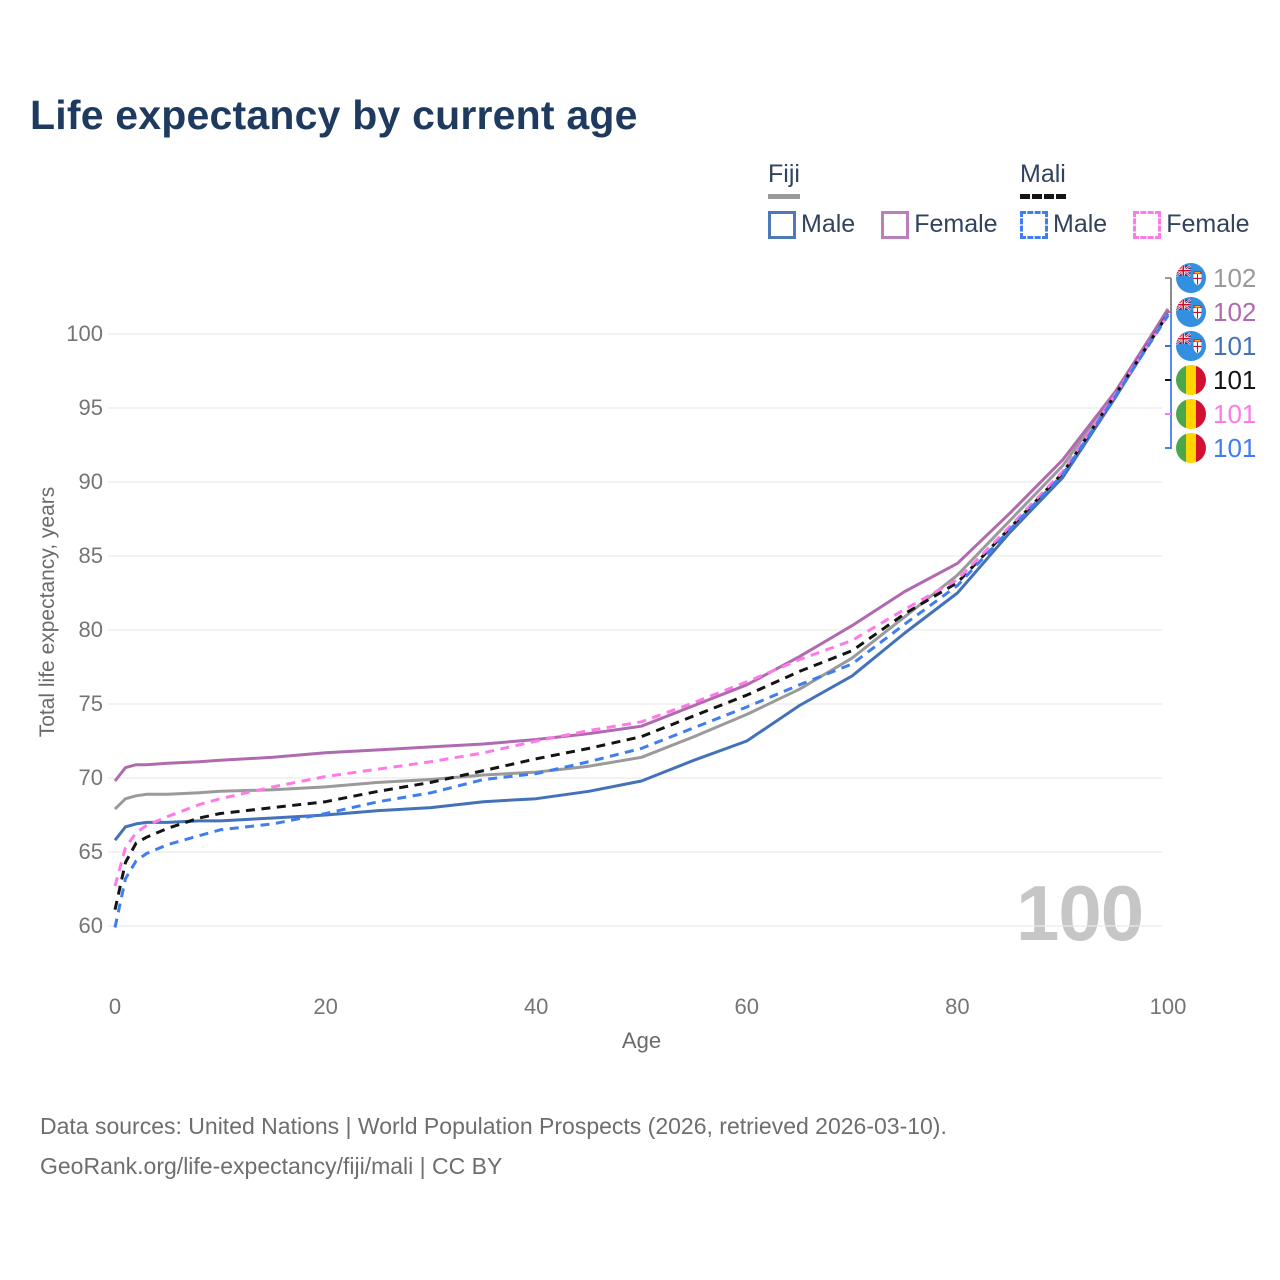 Image resolution: width=1280 pixels, height=1280 pixels. What do you see at coordinates (782, 224) in the screenshot?
I see `fiji-male-swatch-icon` at bounding box center [782, 224].